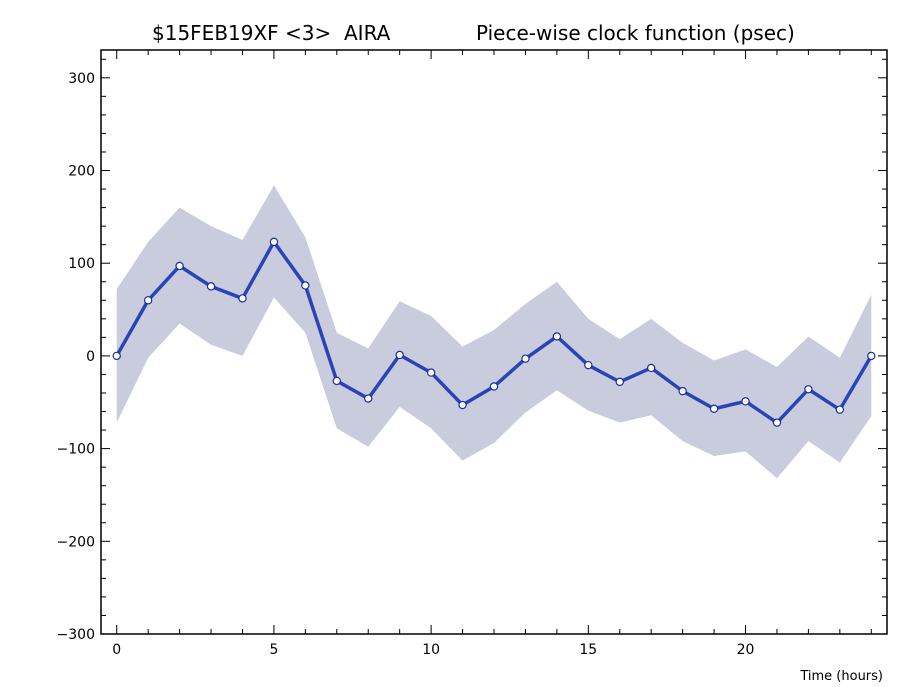 Image resolution: width=905 pixels, height=687 pixels. Describe the element at coordinates (81, 264) in the screenshot. I see `y-tick-label: 100` at that location.